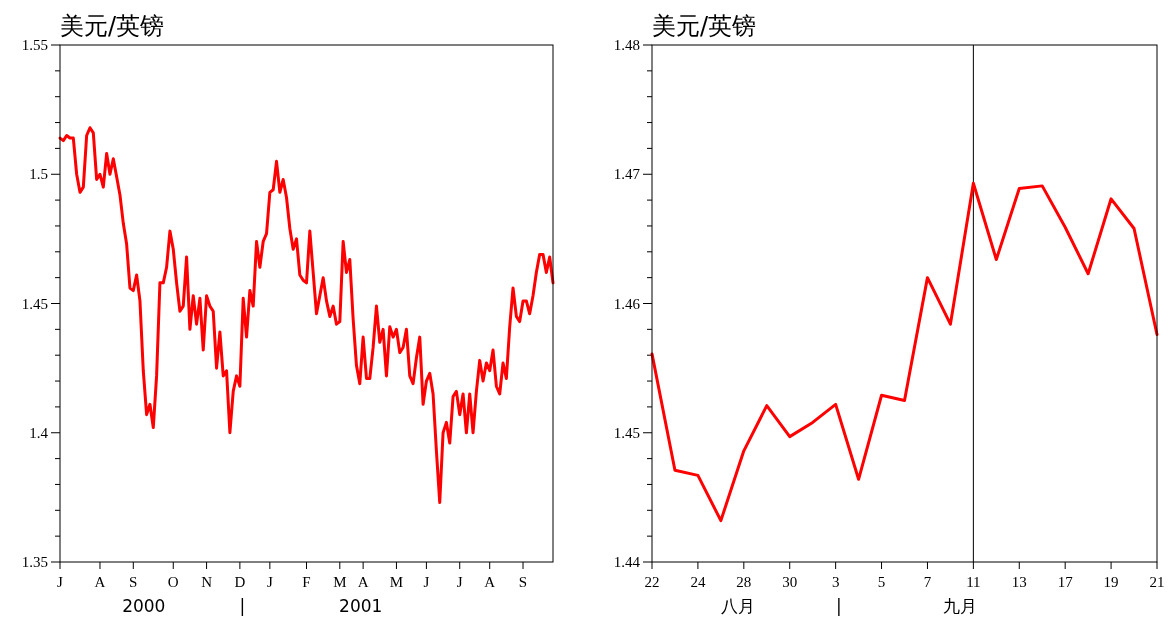 This screenshot has height=619, width=1168. I want to click on x-tick-label: 19, so click(1111, 582).